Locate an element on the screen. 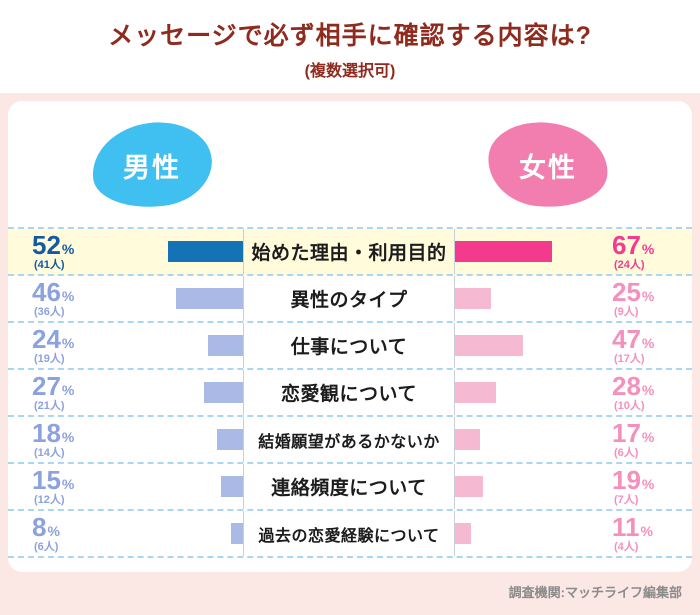 This screenshot has width=700, height=615. male-count: (41人) is located at coordinates (49, 264).